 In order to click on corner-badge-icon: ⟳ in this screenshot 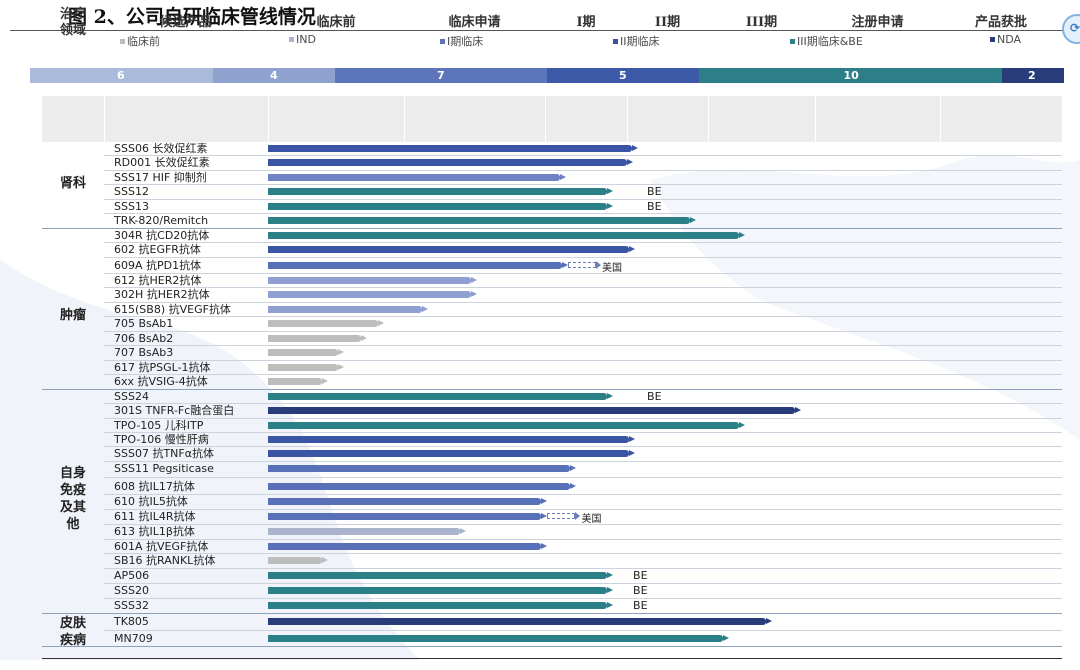, I will do `click(1071, 29)`.